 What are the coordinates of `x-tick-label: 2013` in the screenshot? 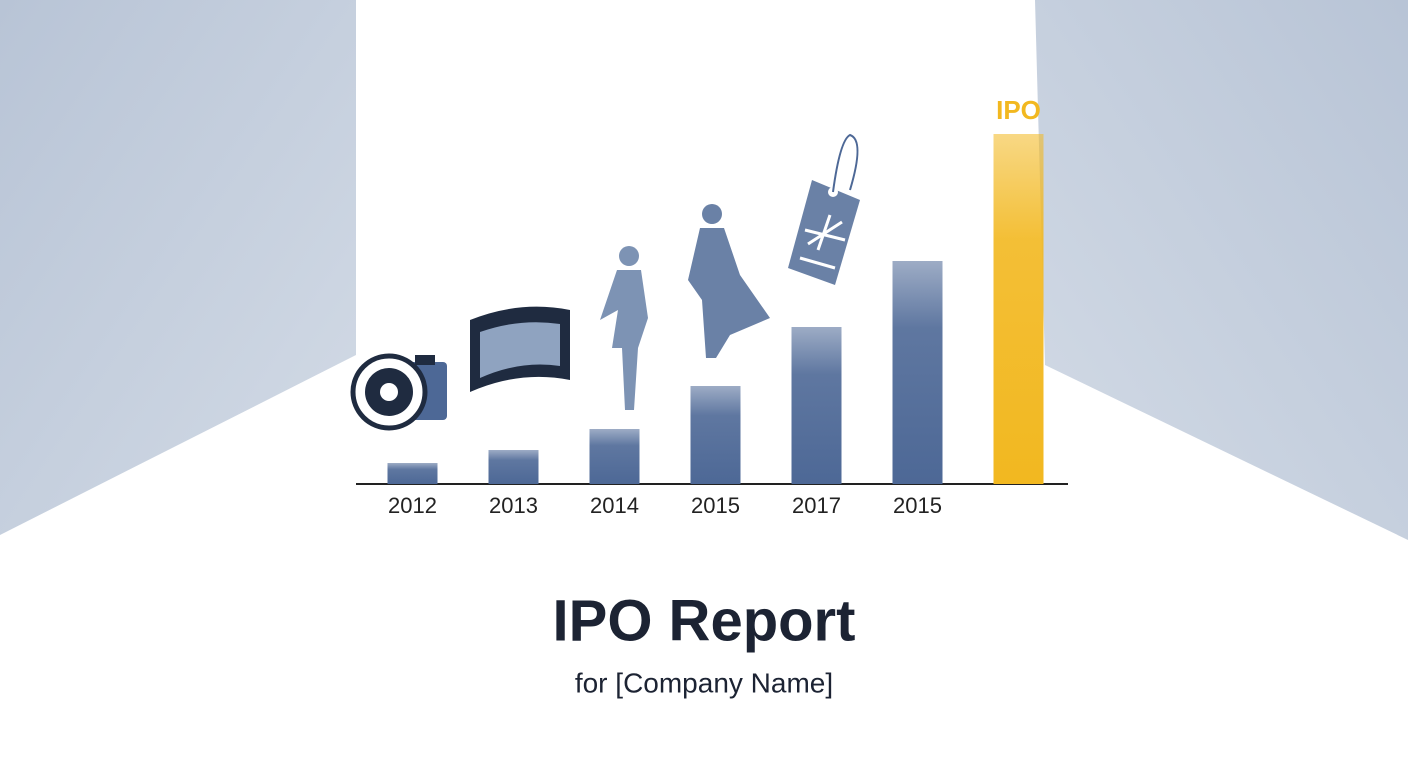 It's located at (513, 505).